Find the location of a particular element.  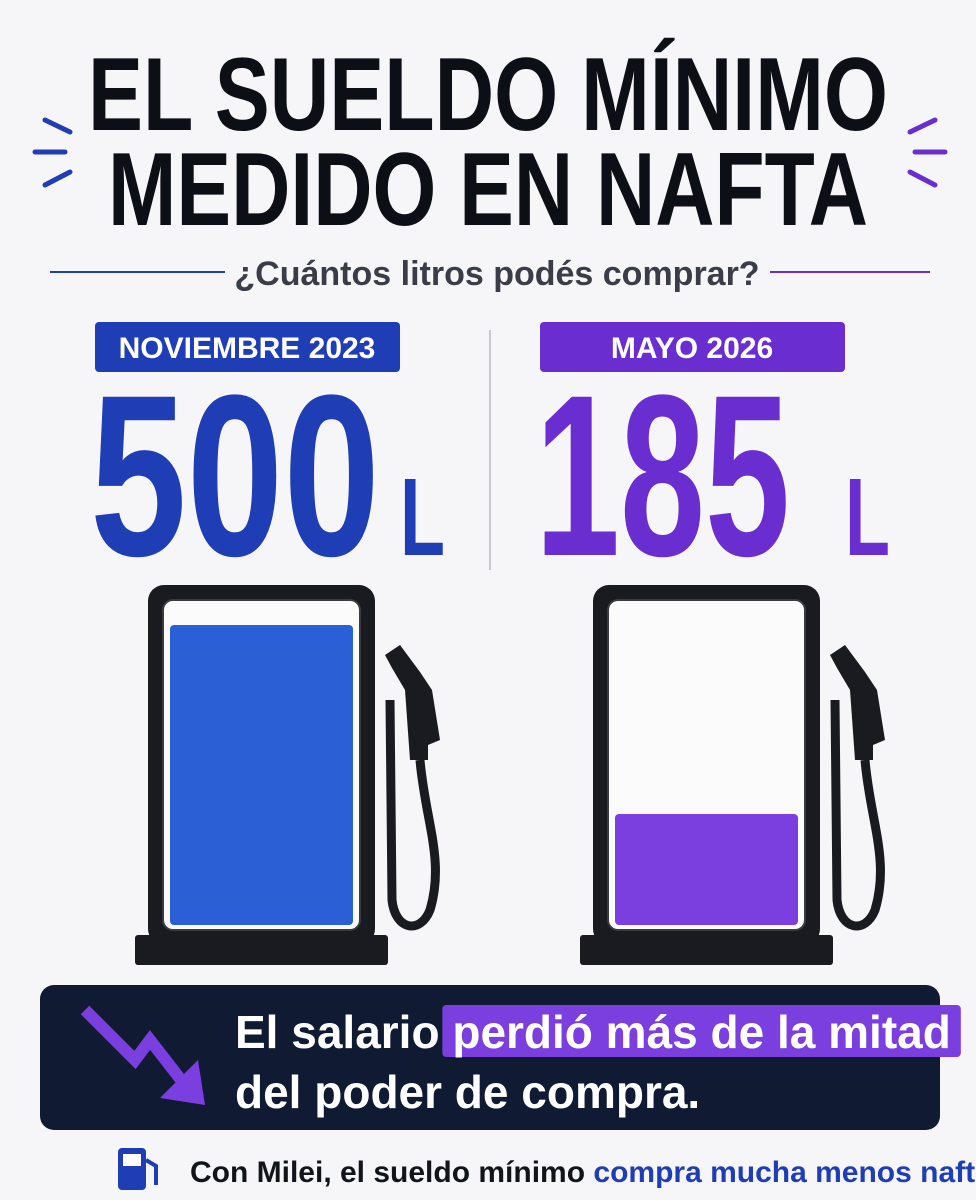

subtitle: ¿Cuántos litros podés comprar? is located at coordinates (496, 274).